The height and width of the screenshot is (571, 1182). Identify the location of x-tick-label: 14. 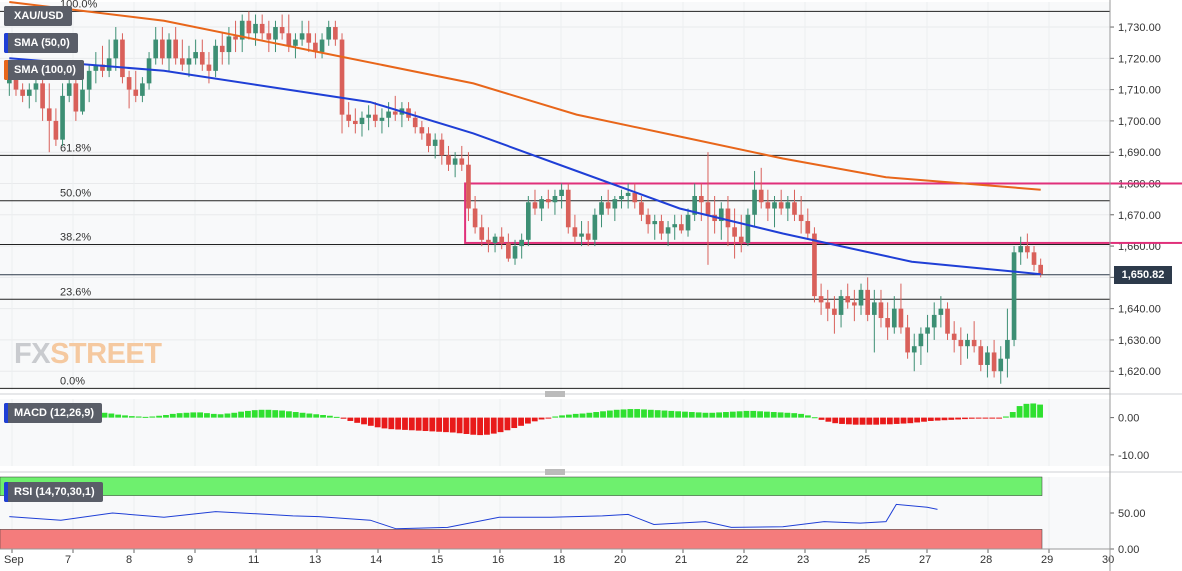
(376, 560).